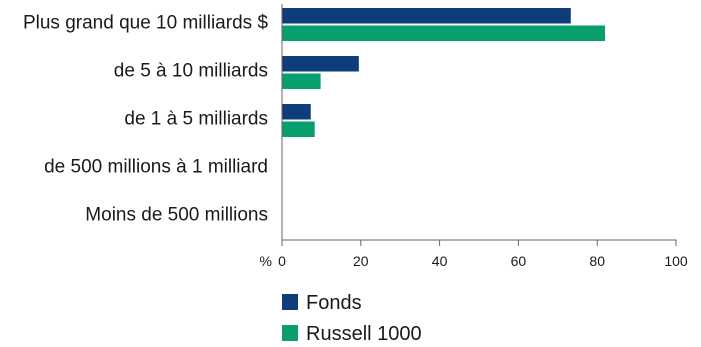 The width and height of the screenshot is (701, 347). I want to click on category-label: de 500 millions à 1 milliard, so click(156, 167).